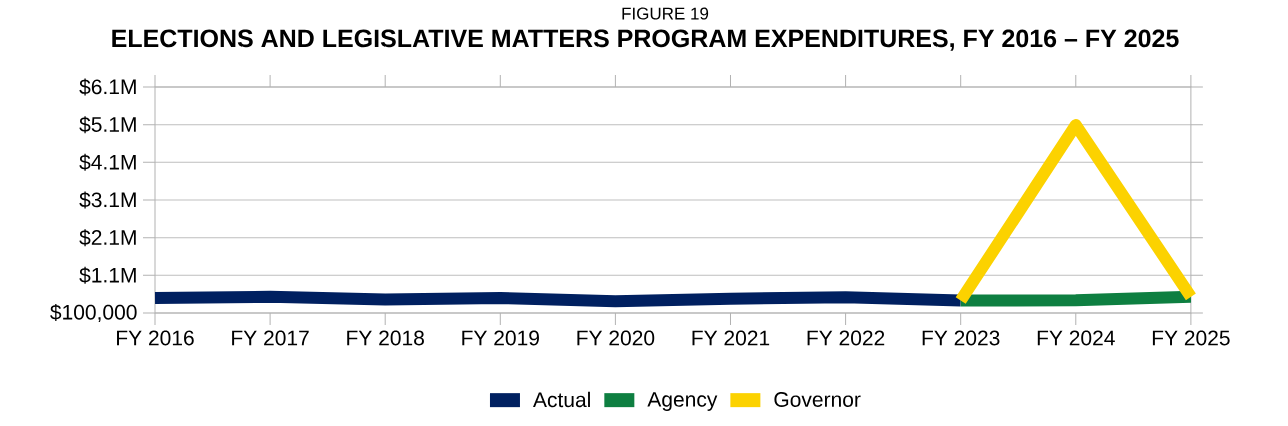 The height and width of the screenshot is (426, 1288). What do you see at coordinates (817, 399) in the screenshot?
I see `legend-label: Governor` at bounding box center [817, 399].